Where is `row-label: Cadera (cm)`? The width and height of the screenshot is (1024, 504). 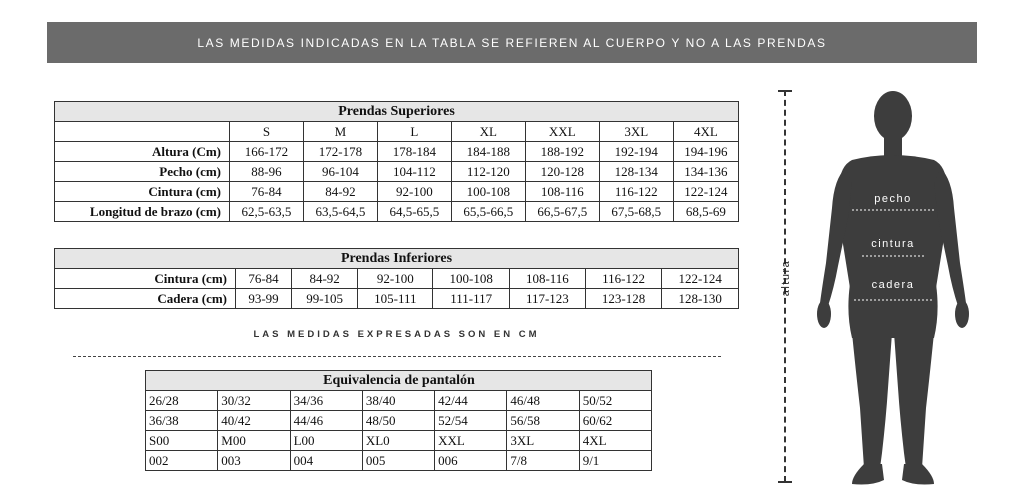 row-label: Cadera (cm) is located at coordinates (145, 298).